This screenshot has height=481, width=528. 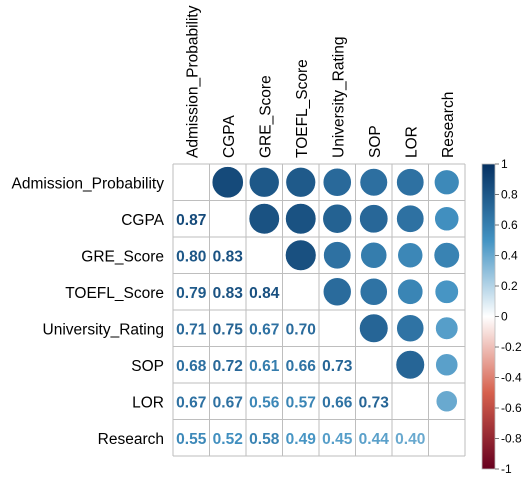 What do you see at coordinates (410, 439) in the screenshot?
I see `corr-value-research-lor: 0.40` at bounding box center [410, 439].